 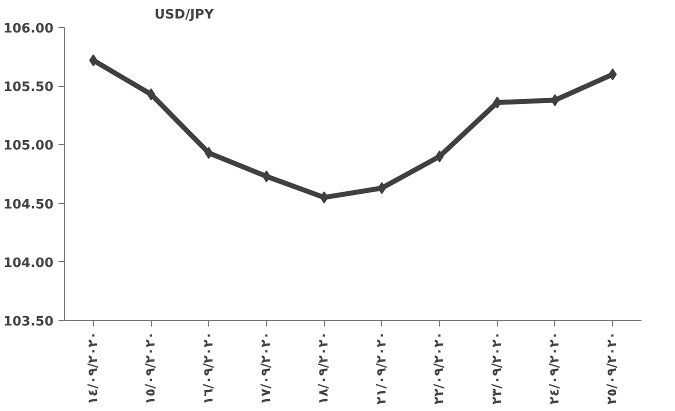 I want to click on y-tick-label: 106.00, so click(x=28, y=29).